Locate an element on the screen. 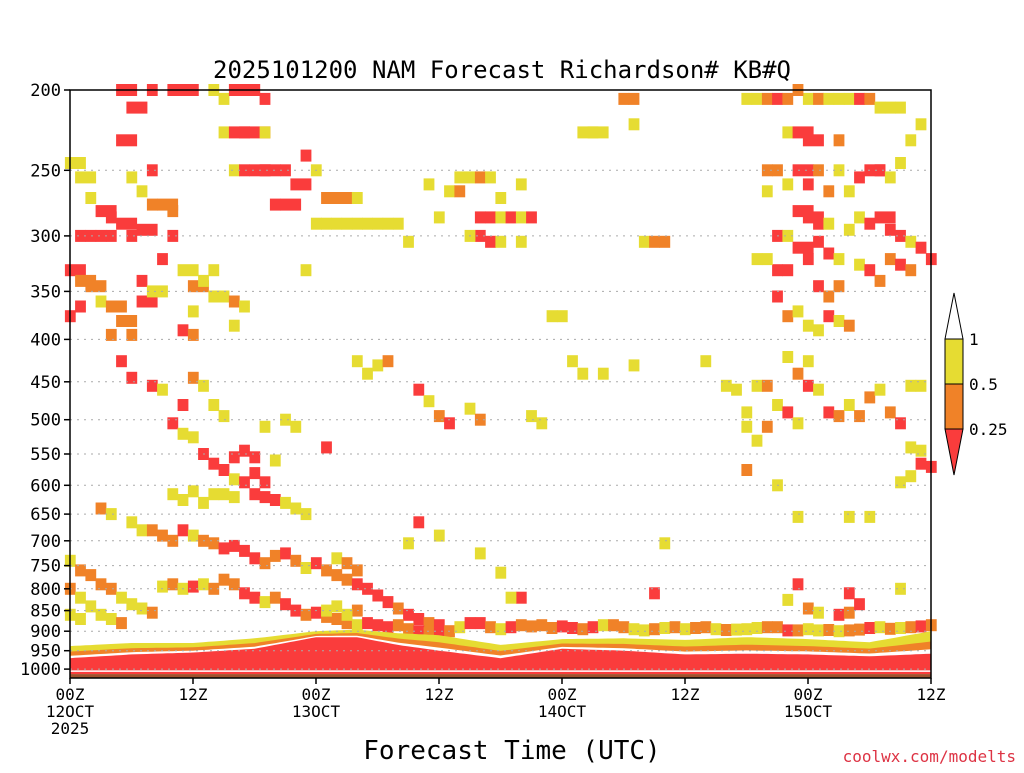  x-tick-label: 14OCT is located at coordinates (562, 711).